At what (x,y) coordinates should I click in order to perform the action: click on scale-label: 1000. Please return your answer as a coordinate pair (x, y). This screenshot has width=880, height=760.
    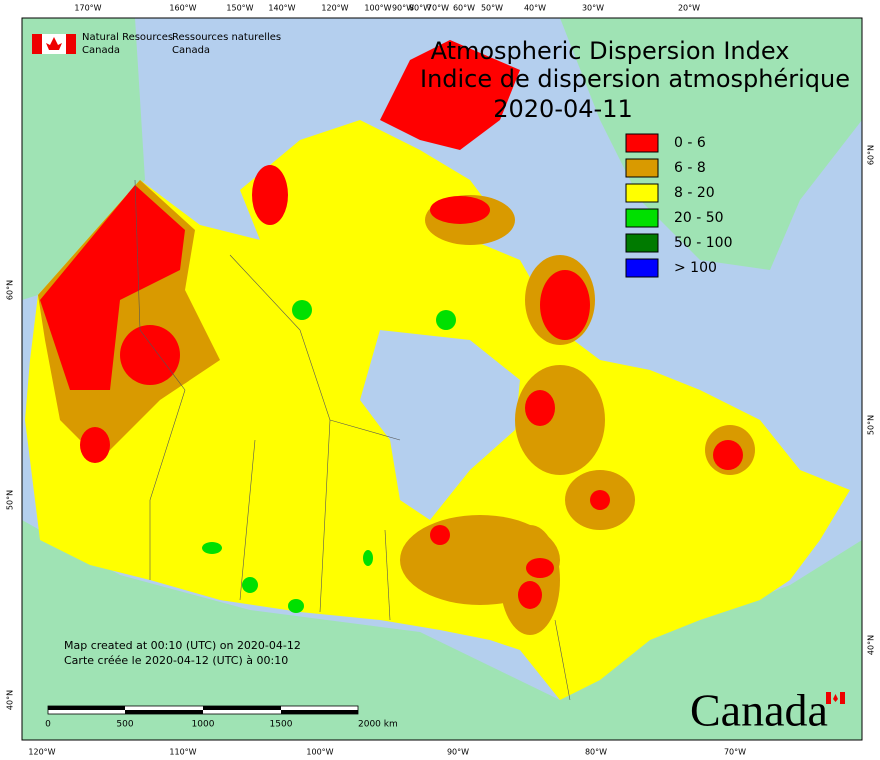
    Looking at the image, I should click on (203, 725).